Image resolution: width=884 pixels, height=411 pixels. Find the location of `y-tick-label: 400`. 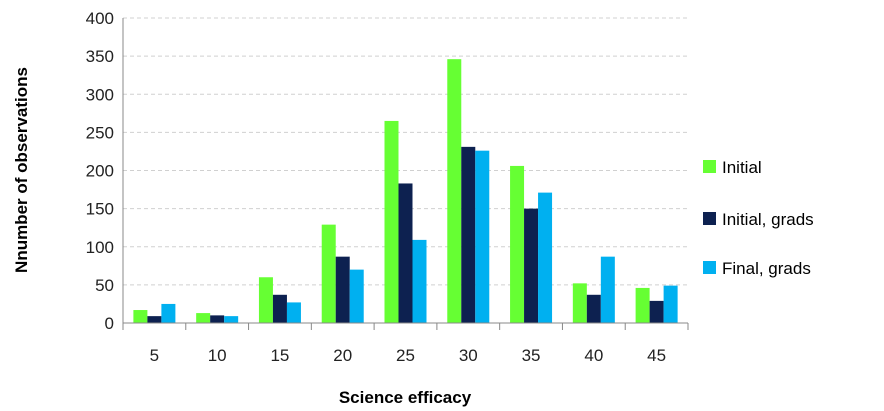

y-tick-label: 400 is located at coordinates (100, 18).